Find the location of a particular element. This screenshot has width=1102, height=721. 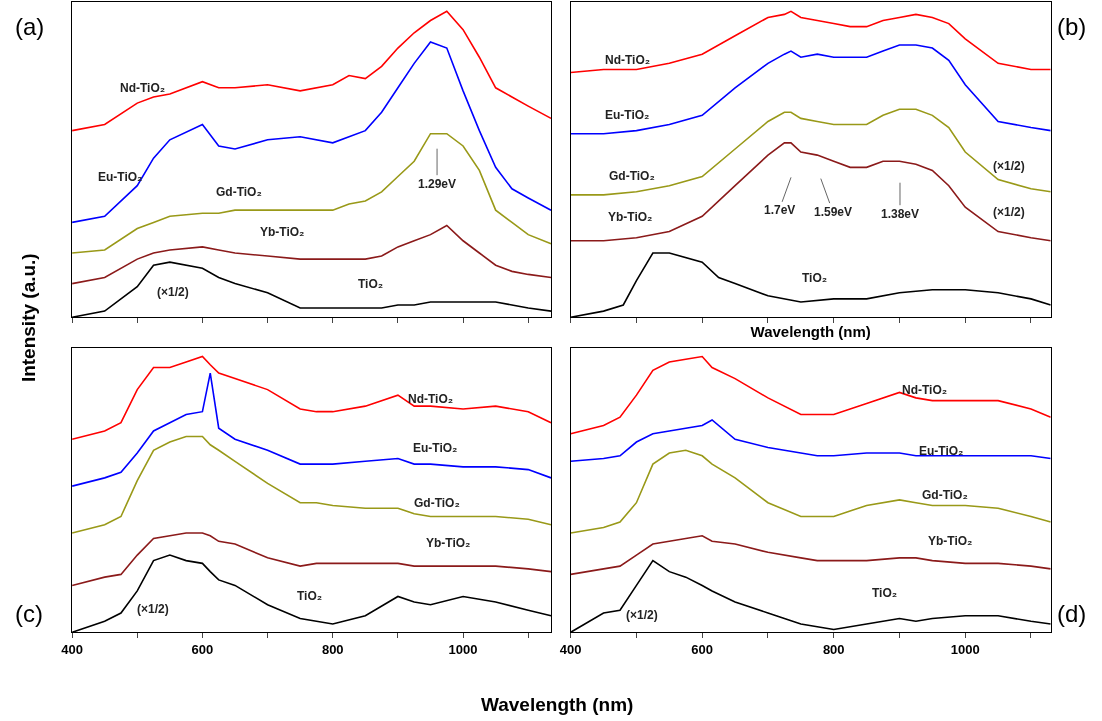

annotation: 1.29eV is located at coordinates (437, 184).